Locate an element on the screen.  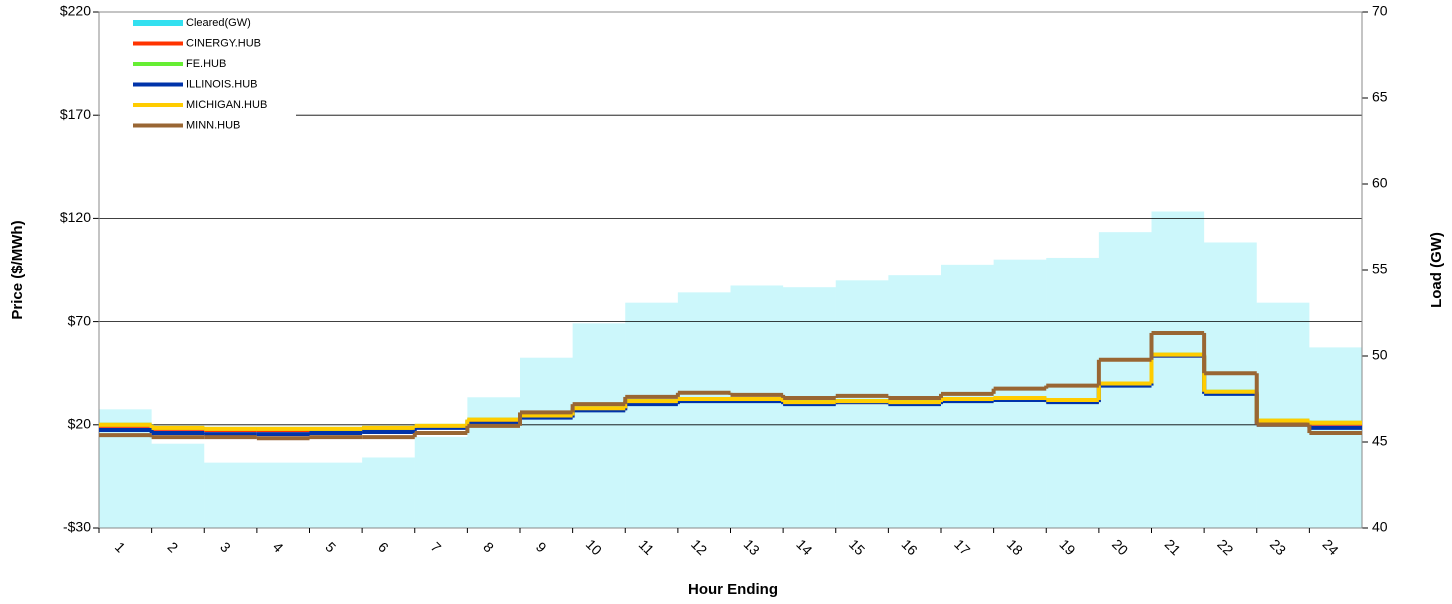
y2-tick-label: 50 is located at coordinates (1380, 355).